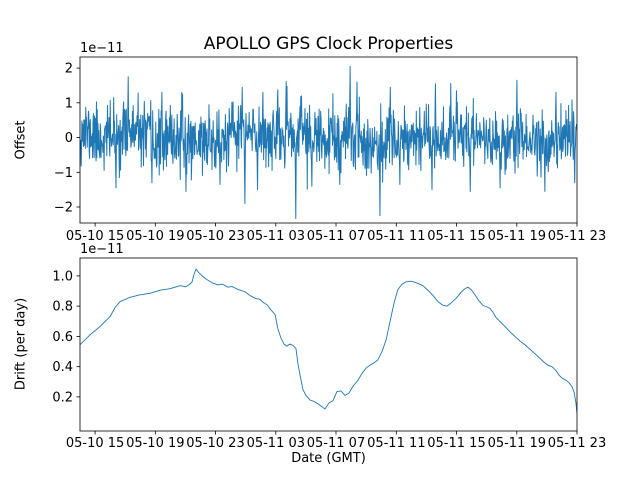 Image resolution: width=640 pixels, height=480 pixels. Describe the element at coordinates (62, 276) in the screenshot. I see `y-tick-label: 1.0` at that location.